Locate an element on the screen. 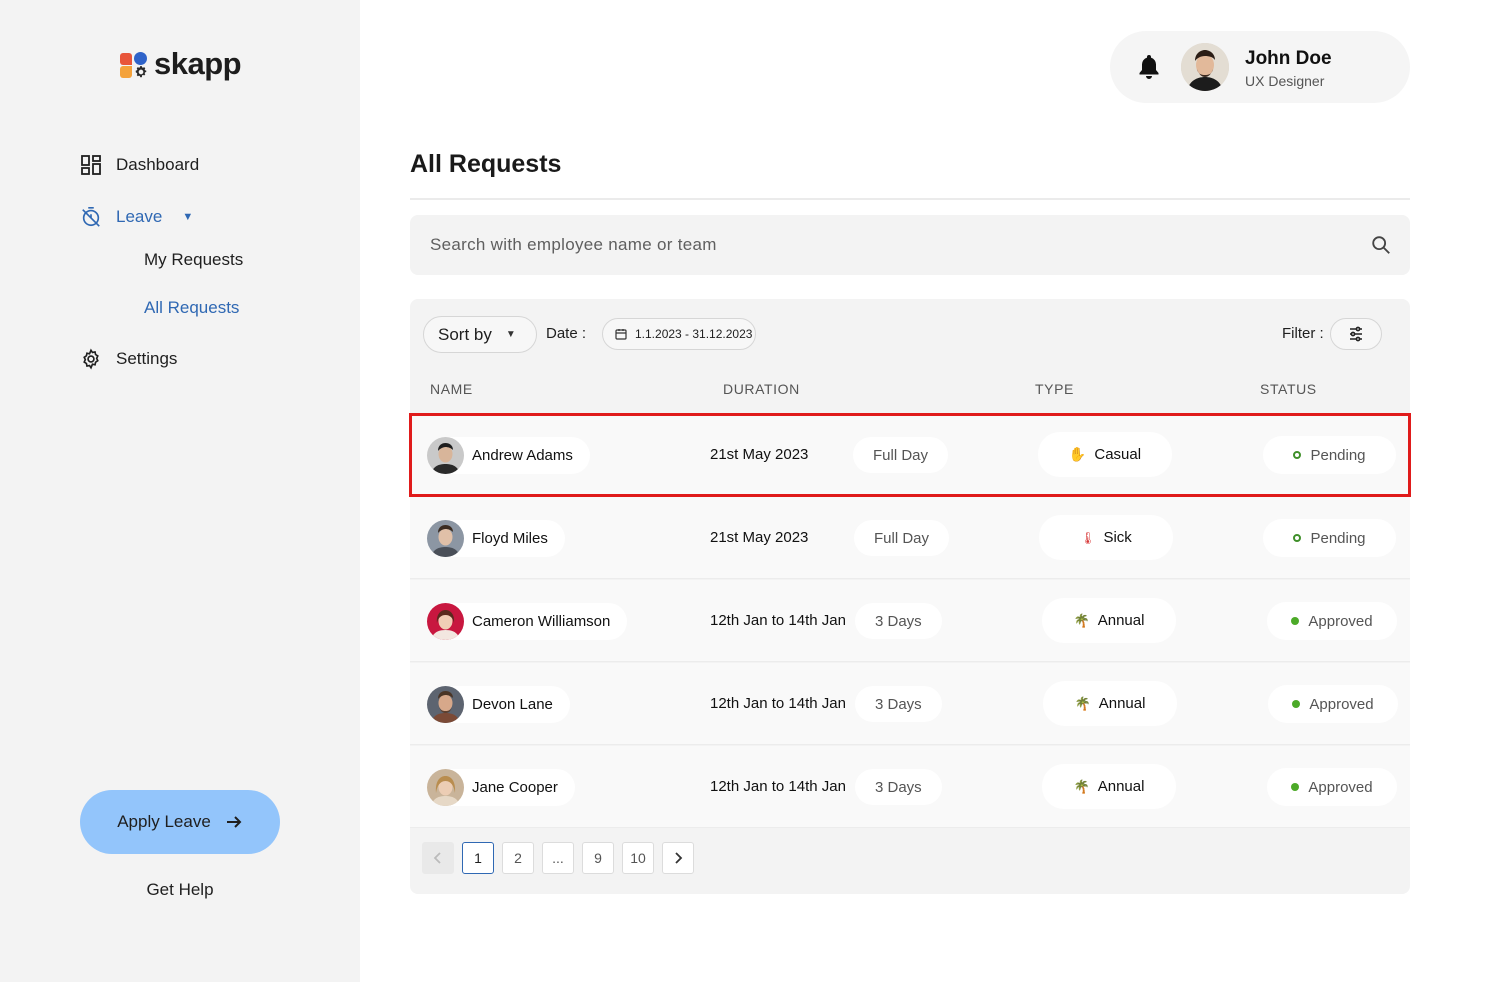 The height and width of the screenshot is (982, 1512). employee-chip: Andrew Adams is located at coordinates (508, 455).